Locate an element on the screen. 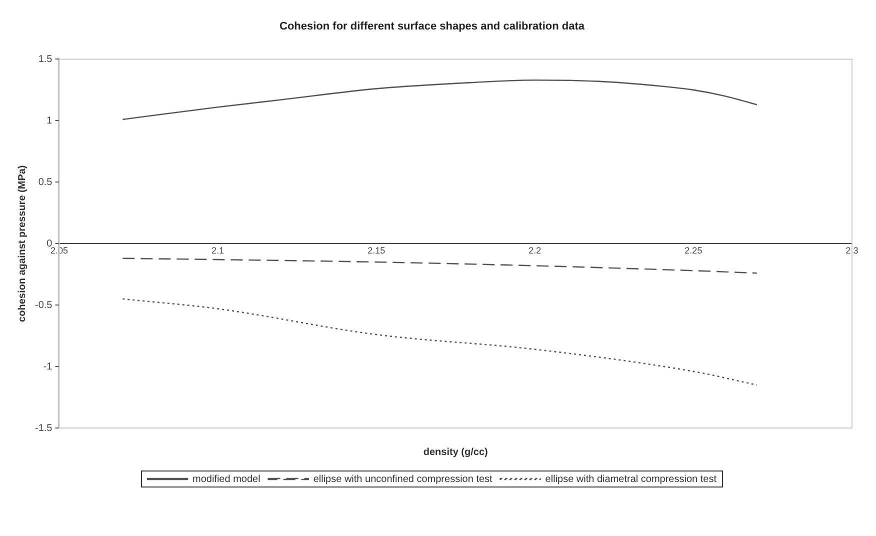 This screenshot has height=536, width=876. y-tick-label: 0.5 is located at coordinates (45, 182).